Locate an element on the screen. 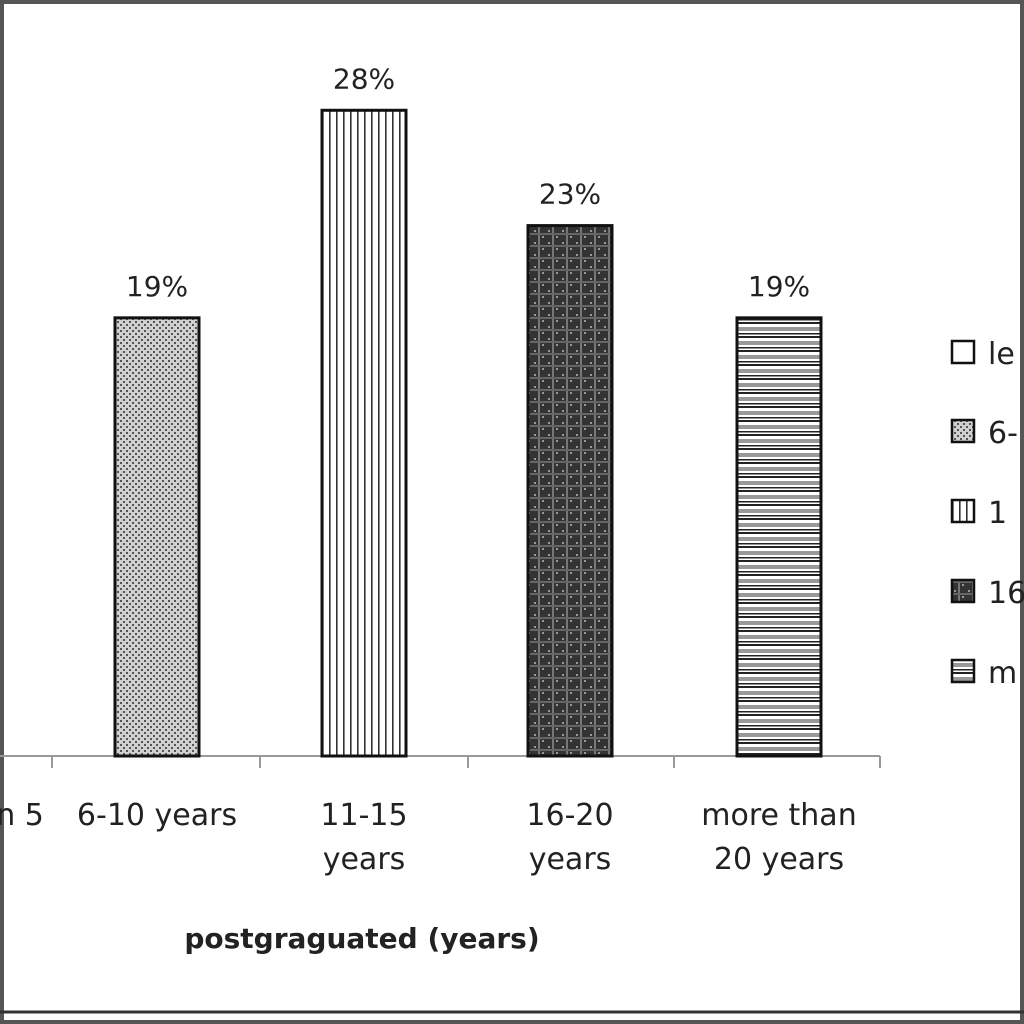  legend-item: 16 is located at coordinates (987, 593).